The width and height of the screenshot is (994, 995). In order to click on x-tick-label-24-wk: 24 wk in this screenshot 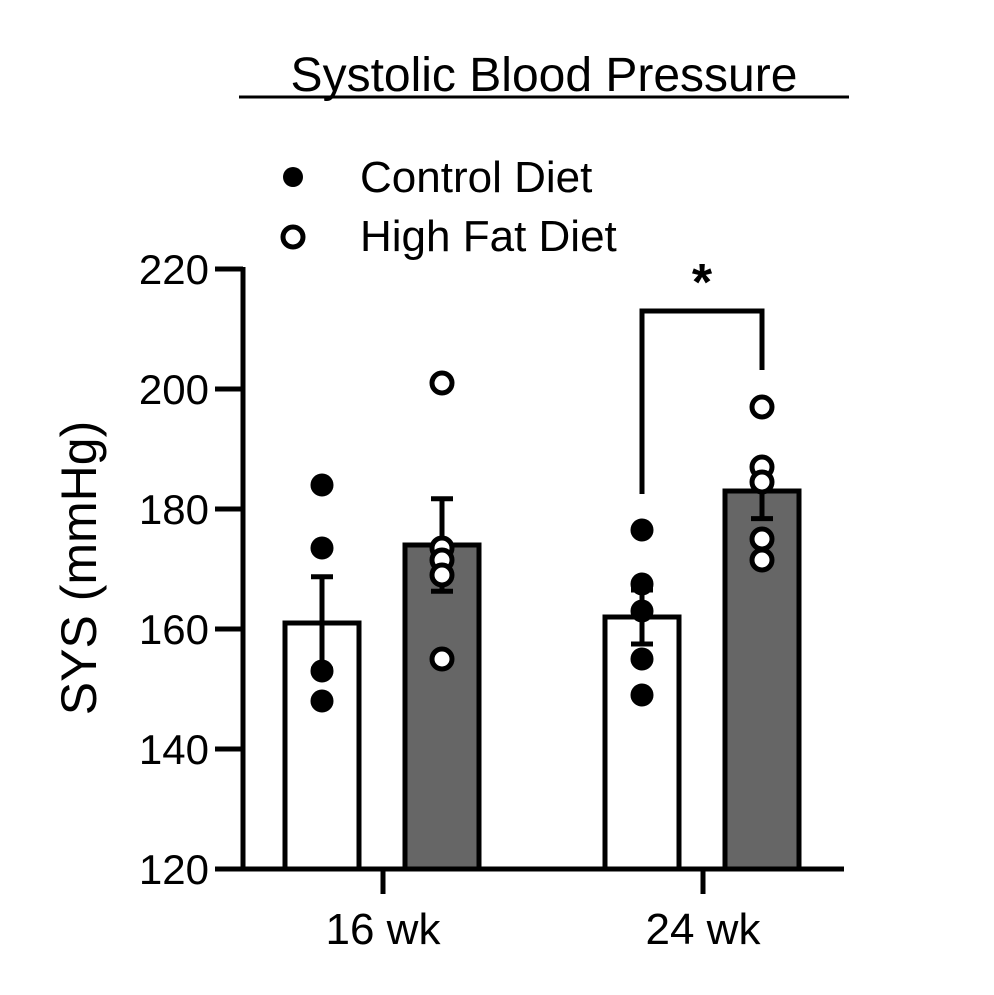, I will do `click(704, 929)`.